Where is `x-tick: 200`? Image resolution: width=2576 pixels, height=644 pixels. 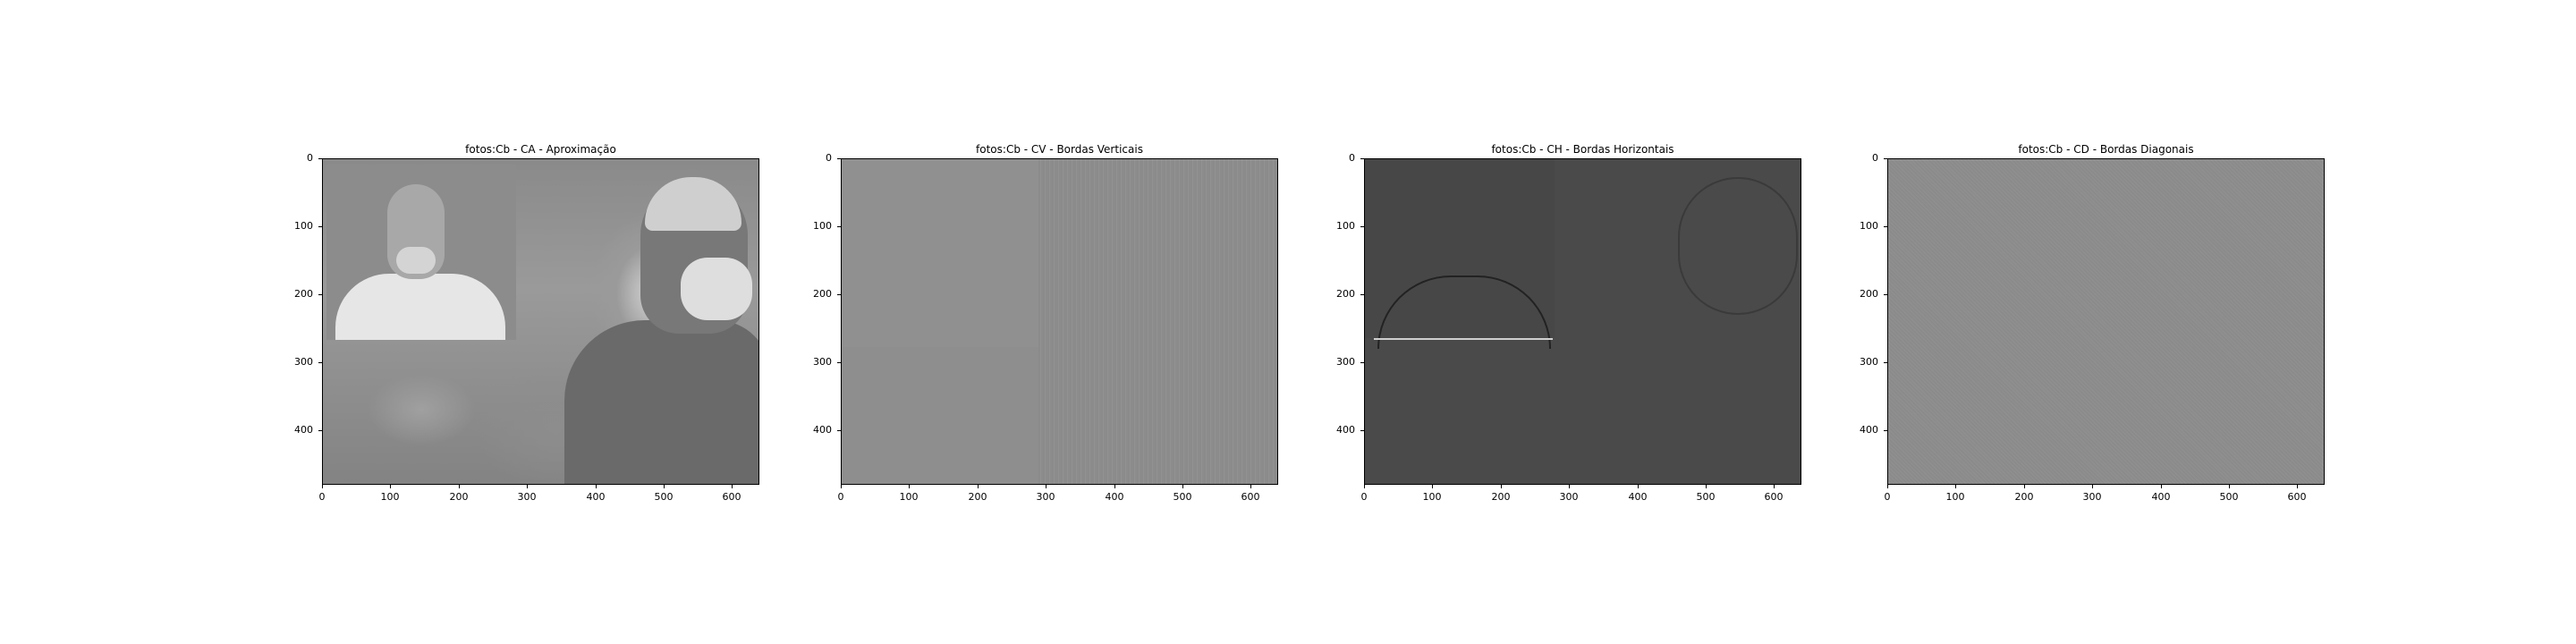 x-tick: 200 is located at coordinates (1501, 494).